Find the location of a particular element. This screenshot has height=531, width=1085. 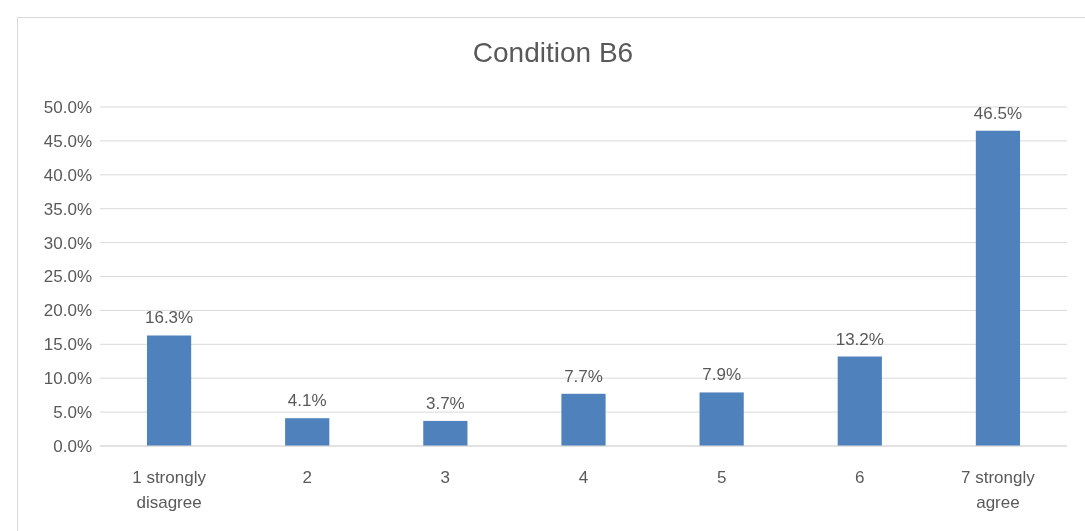

data-label: 4.1% is located at coordinates (307, 401).